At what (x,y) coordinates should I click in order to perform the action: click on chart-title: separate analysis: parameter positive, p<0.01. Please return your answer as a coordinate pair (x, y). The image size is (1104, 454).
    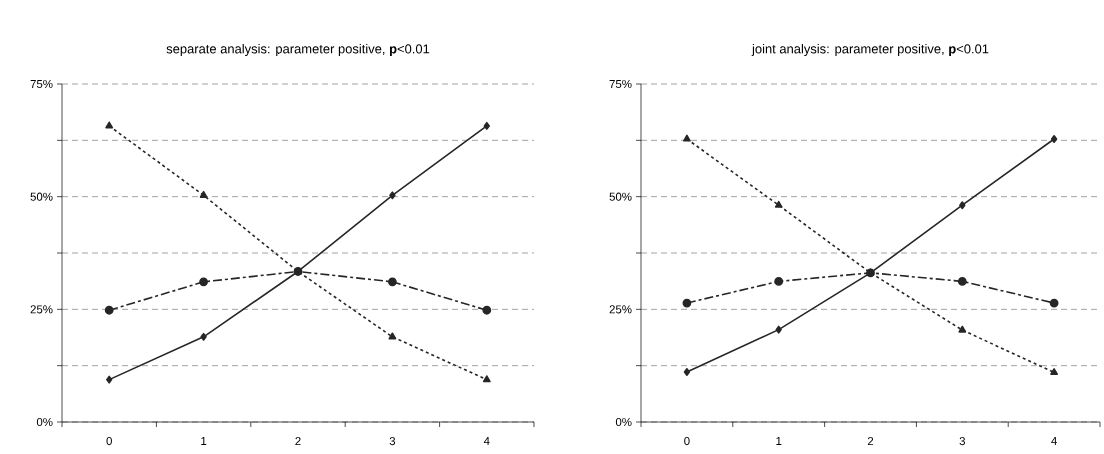
    Looking at the image, I should click on (298, 50).